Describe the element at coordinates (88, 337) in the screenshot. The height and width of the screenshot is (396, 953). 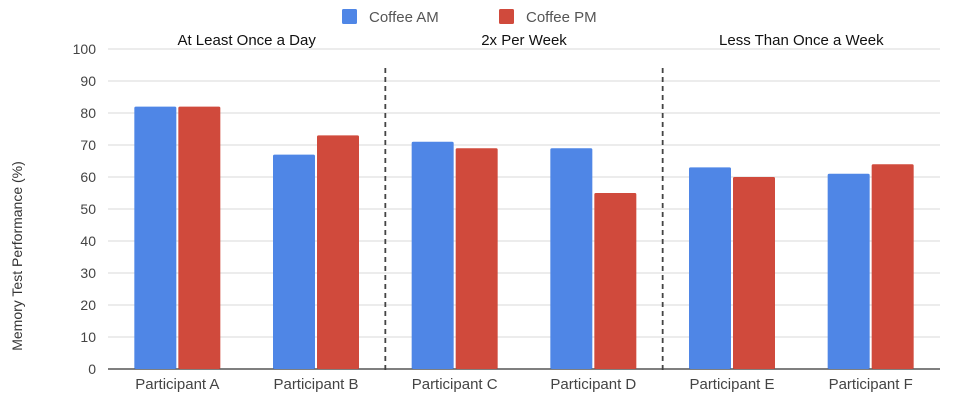
I see `y-tick-label: 10` at that location.